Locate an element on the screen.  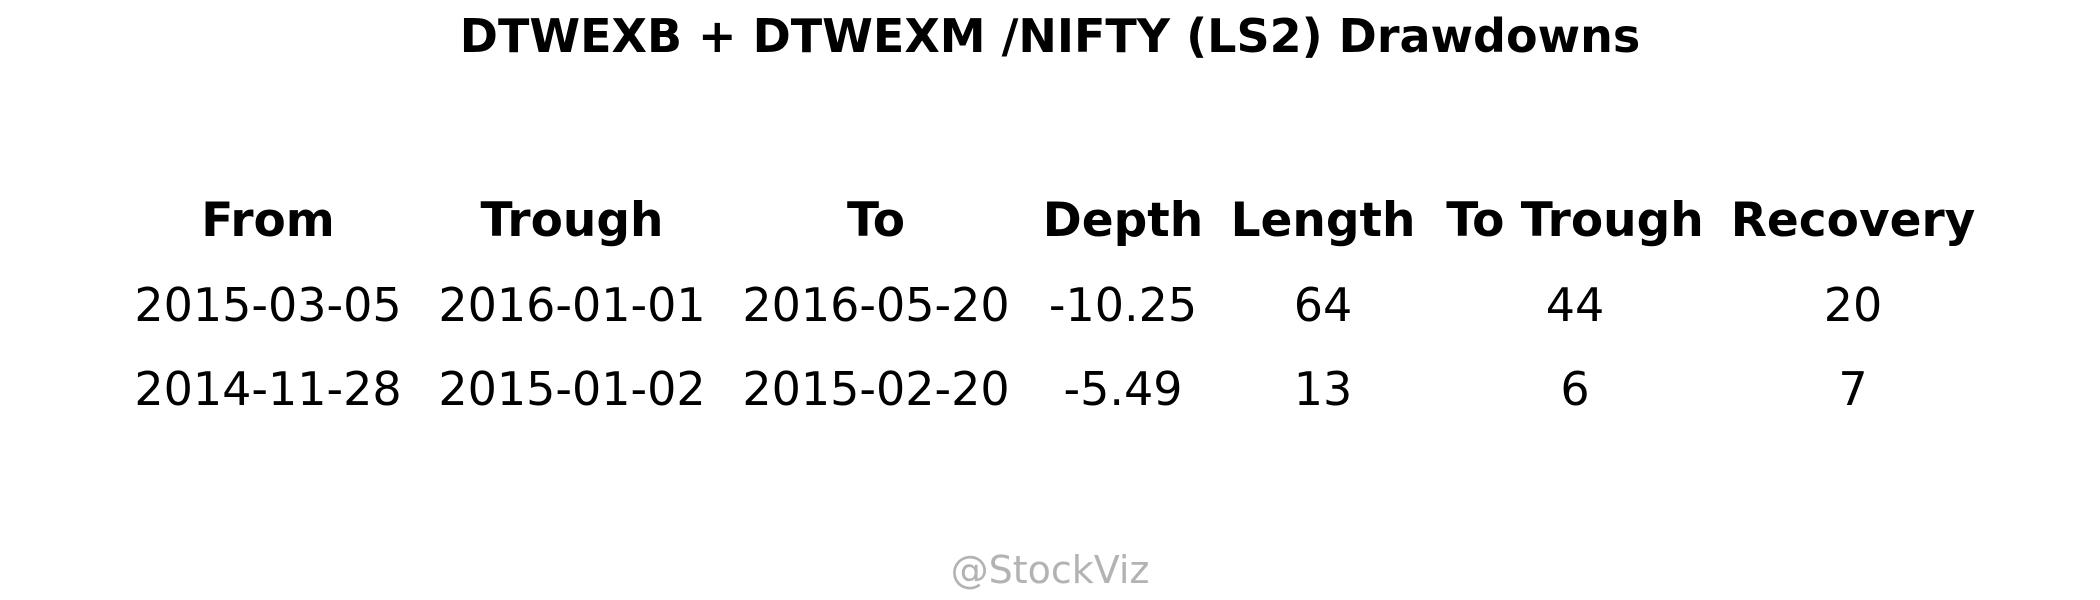
column-header-from: From is located at coordinates (268, 220).